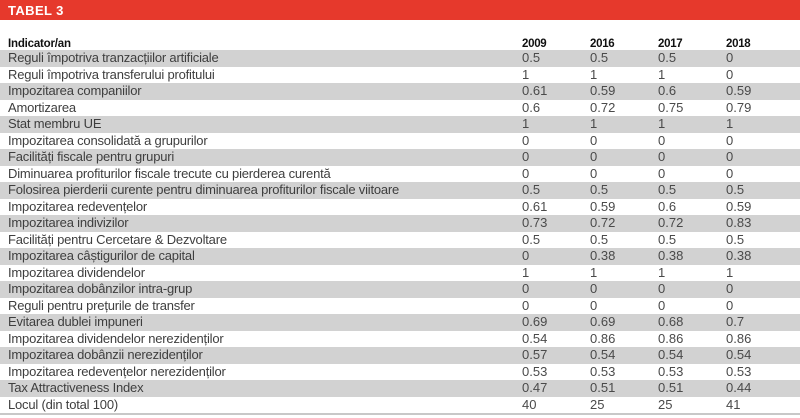  I want to click on row-value: 0.7, so click(735, 321).